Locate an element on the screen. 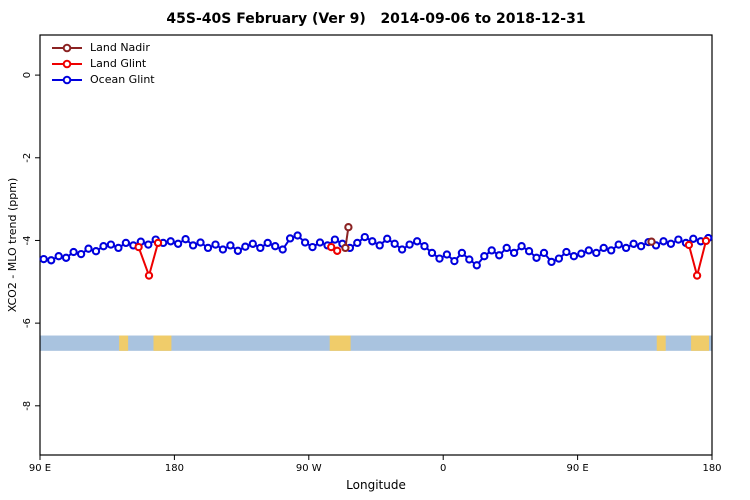  y-tick-label: -2 is located at coordinates (27, 158).